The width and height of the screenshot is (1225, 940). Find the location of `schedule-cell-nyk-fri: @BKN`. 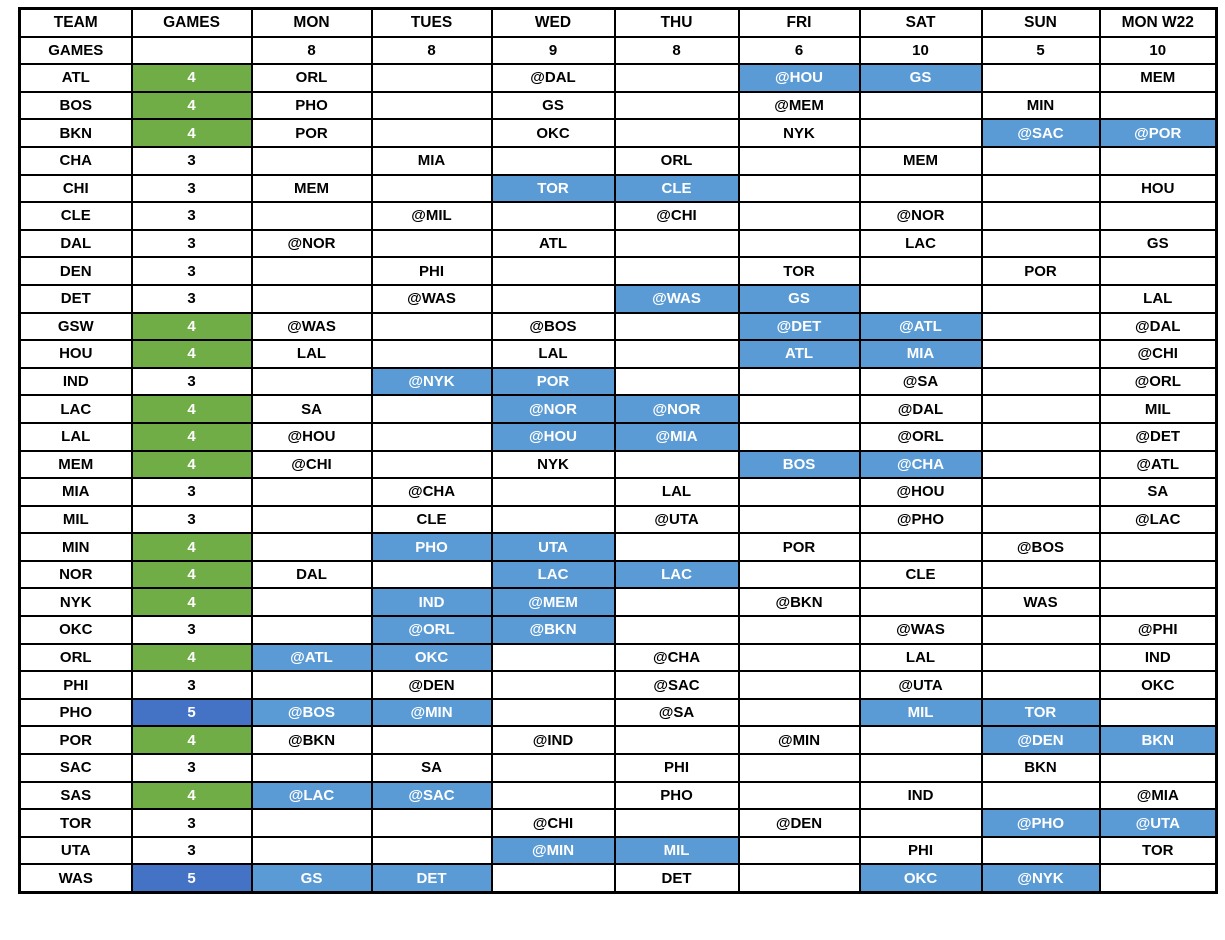

schedule-cell-nyk-fri: @BKN is located at coordinates (799, 602).